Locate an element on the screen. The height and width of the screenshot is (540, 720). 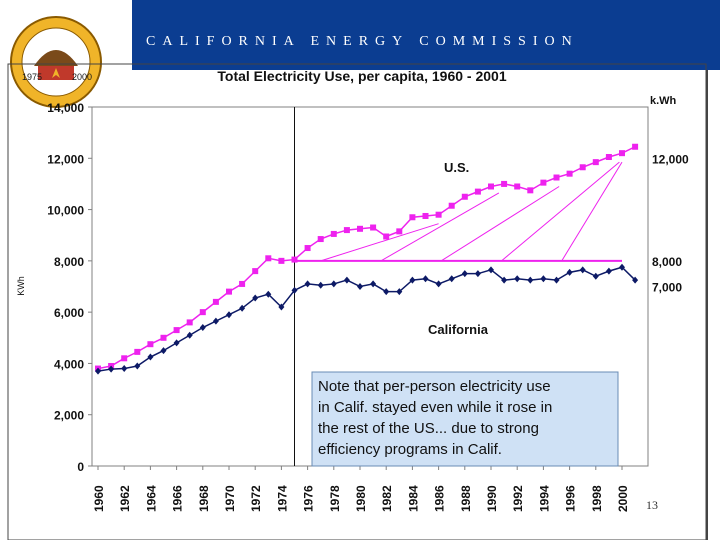
y-axis-label: KWh is located at coordinates (21, 286).